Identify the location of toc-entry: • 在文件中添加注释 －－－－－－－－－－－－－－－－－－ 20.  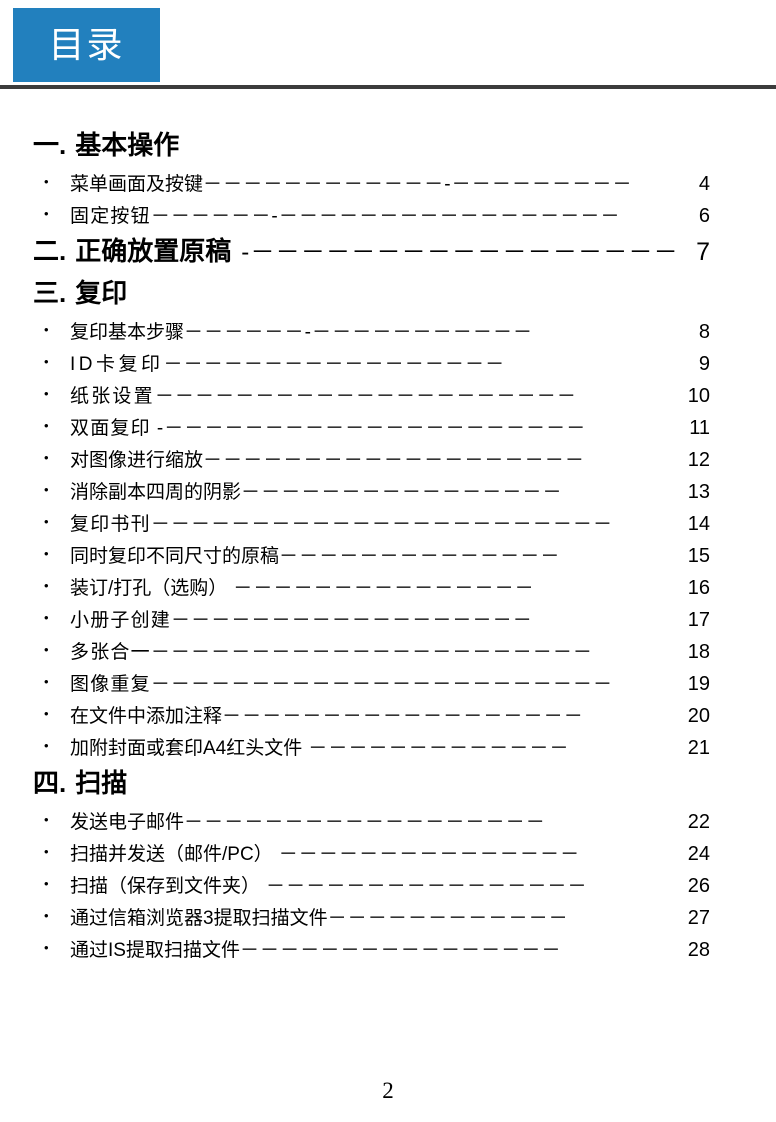
(388, 722).